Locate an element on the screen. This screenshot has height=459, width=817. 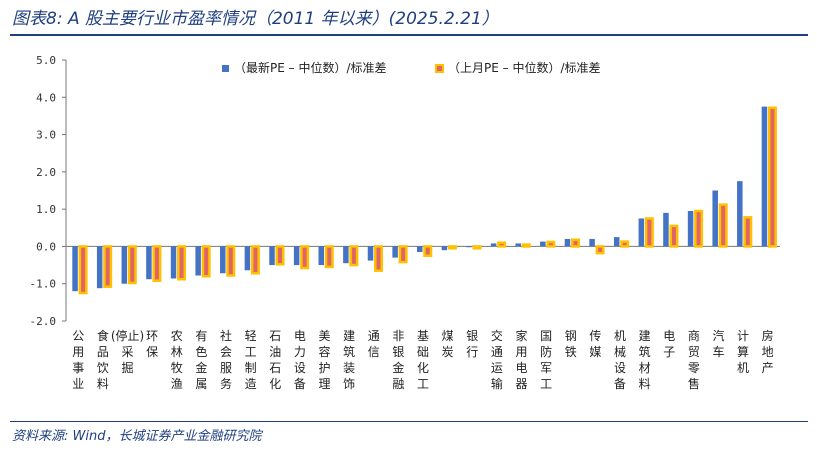
x-tick-label: 有色金属 is located at coordinates (201, 360).